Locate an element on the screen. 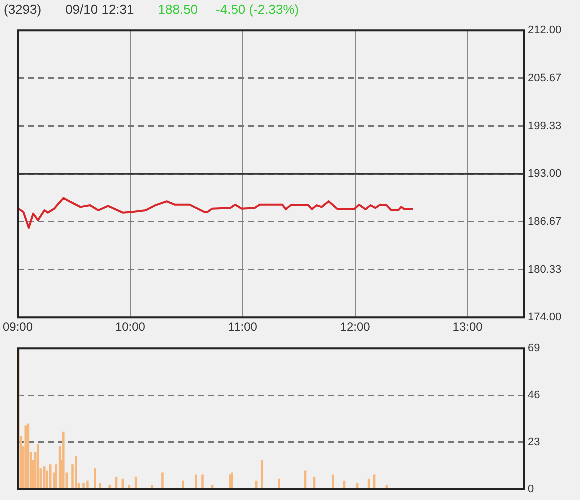 This screenshot has height=500, width=580. x-tick-label: 11:00 is located at coordinates (243, 327).